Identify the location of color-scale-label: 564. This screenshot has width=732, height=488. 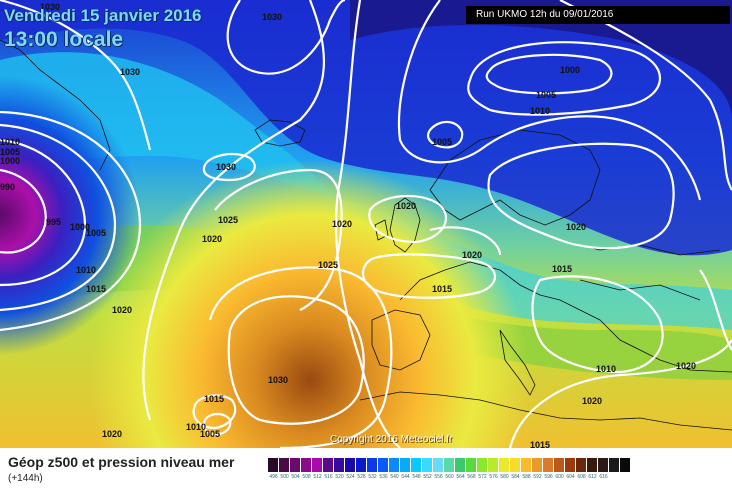
(460, 477).